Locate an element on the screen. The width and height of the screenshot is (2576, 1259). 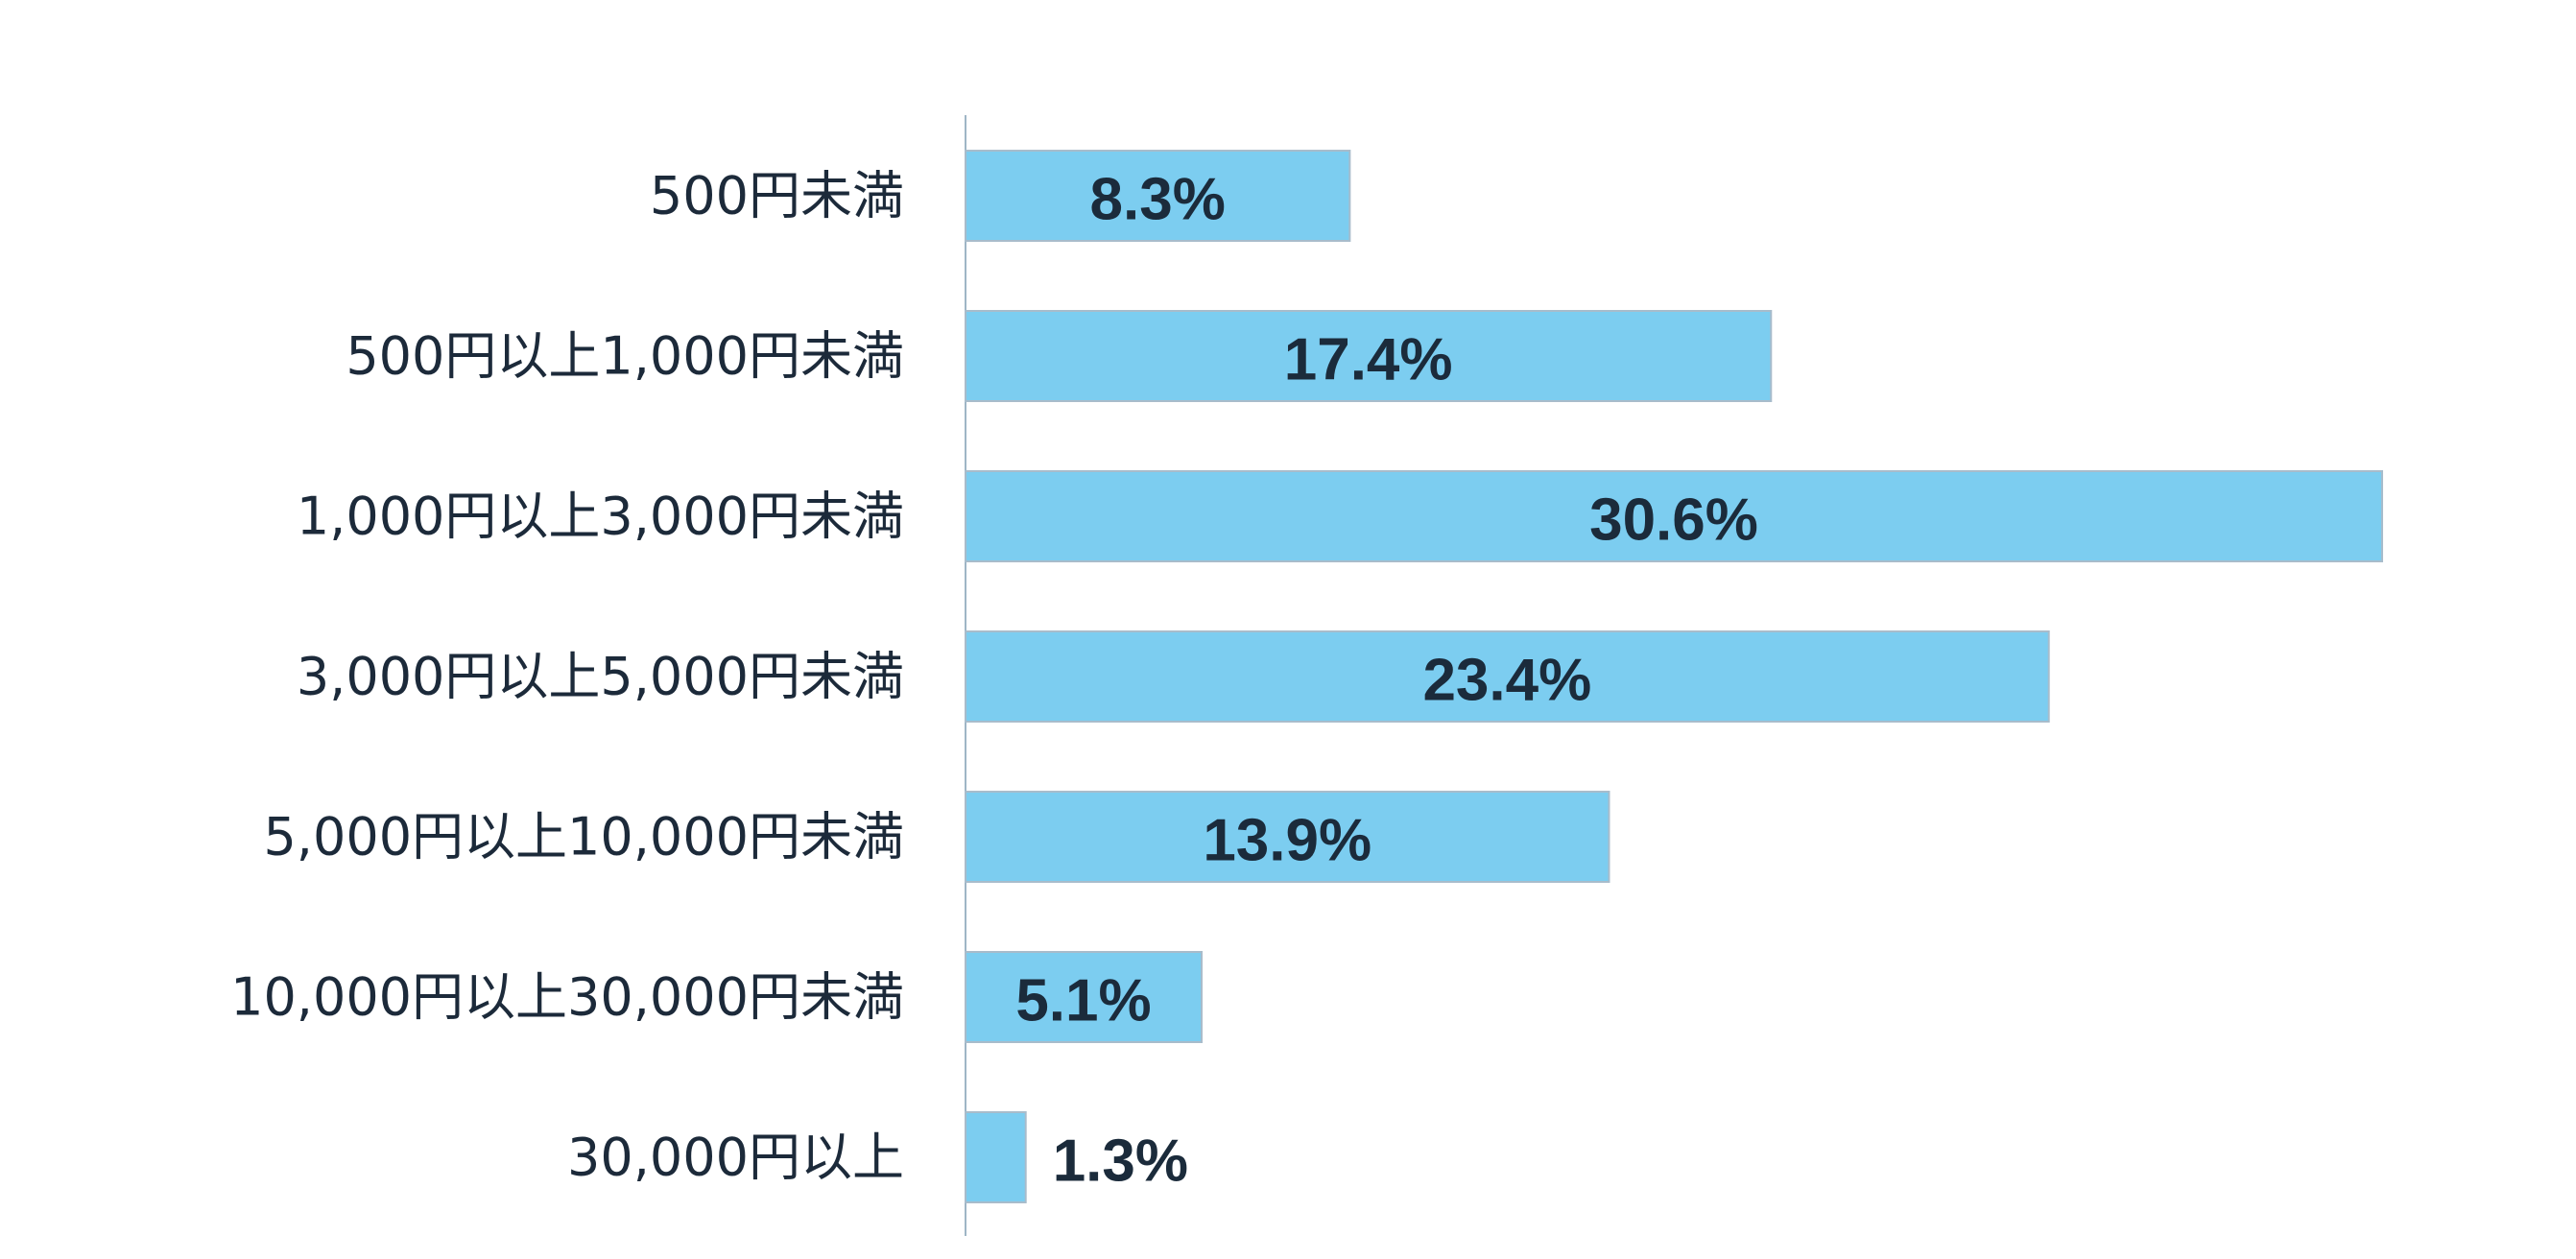
value-label-5: 13.9% is located at coordinates (1287, 841).